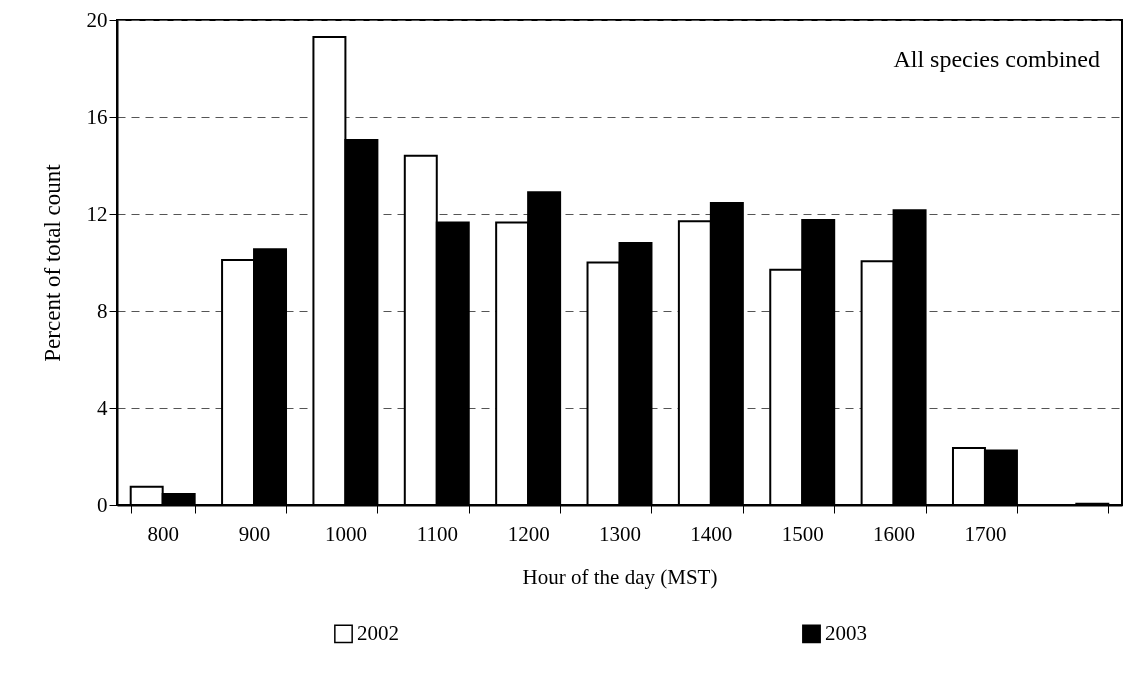  I want to click on x-tick-label: 900, so click(254, 533).